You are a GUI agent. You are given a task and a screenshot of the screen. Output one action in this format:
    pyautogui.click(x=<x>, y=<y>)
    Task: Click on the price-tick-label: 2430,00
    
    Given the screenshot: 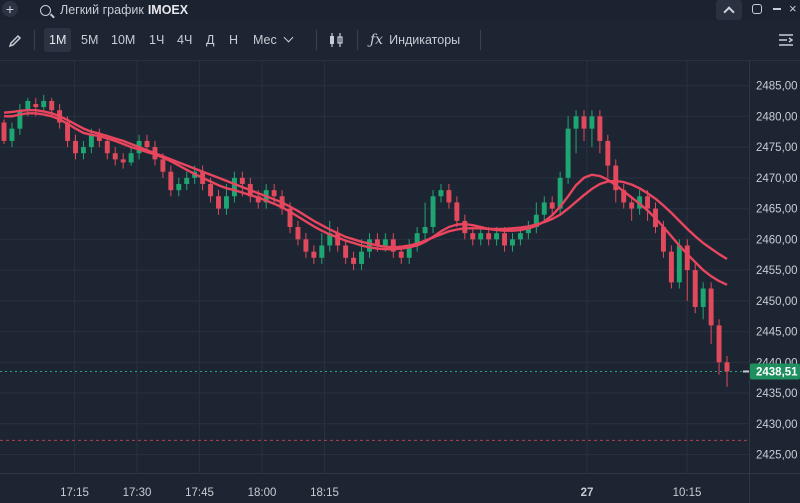 What is the action you would take?
    pyautogui.click(x=777, y=425)
    